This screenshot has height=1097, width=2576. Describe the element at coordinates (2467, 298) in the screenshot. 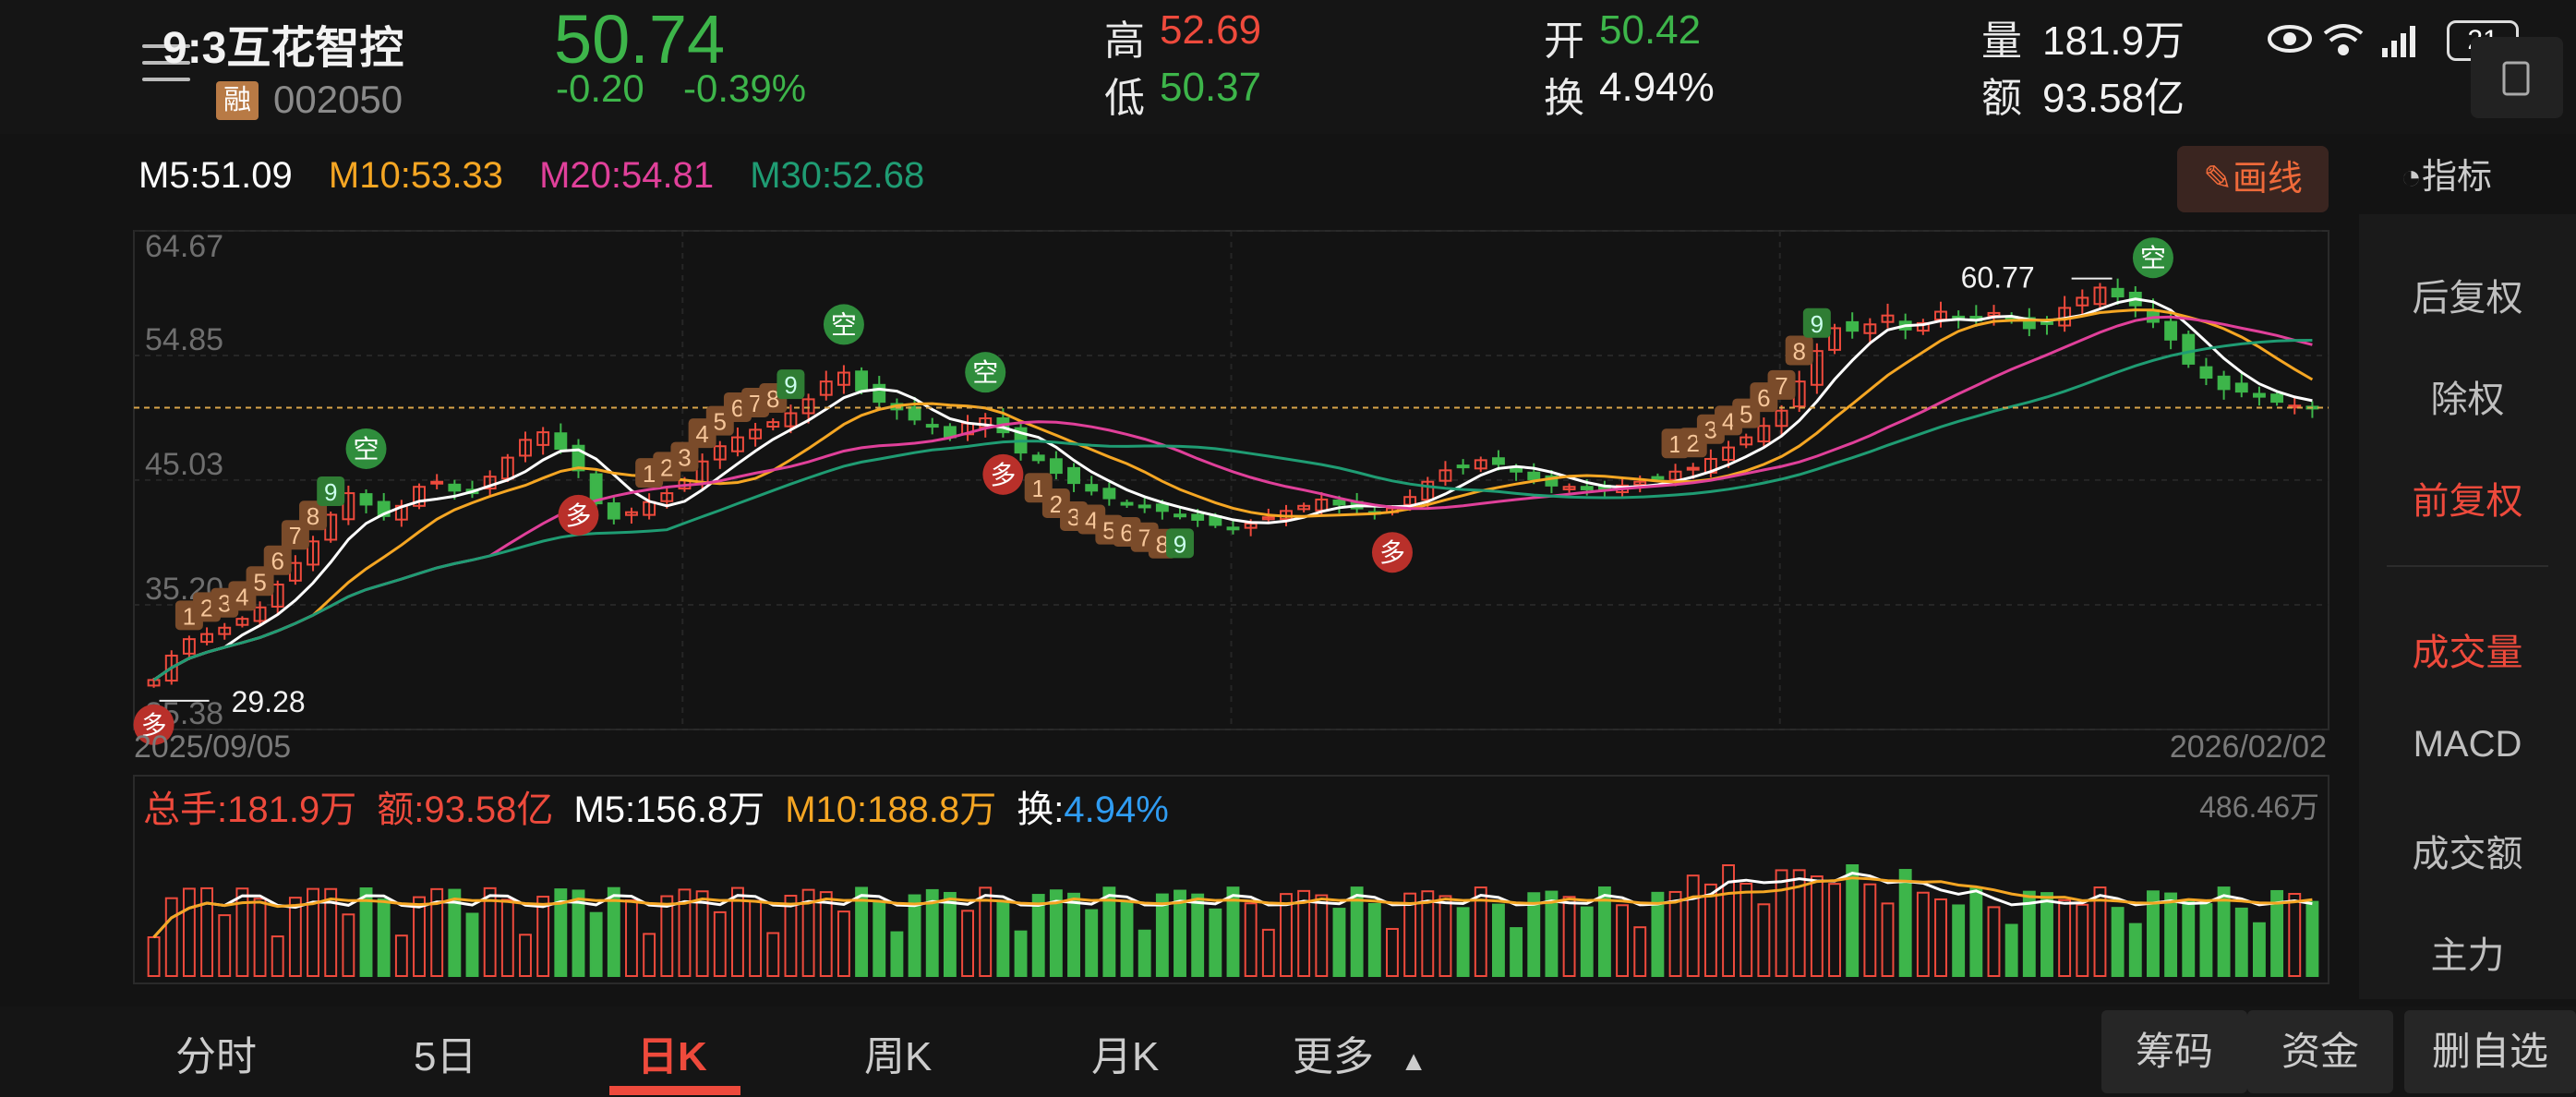

I see `sidebar-item-post-adjust: 后复权` at that location.